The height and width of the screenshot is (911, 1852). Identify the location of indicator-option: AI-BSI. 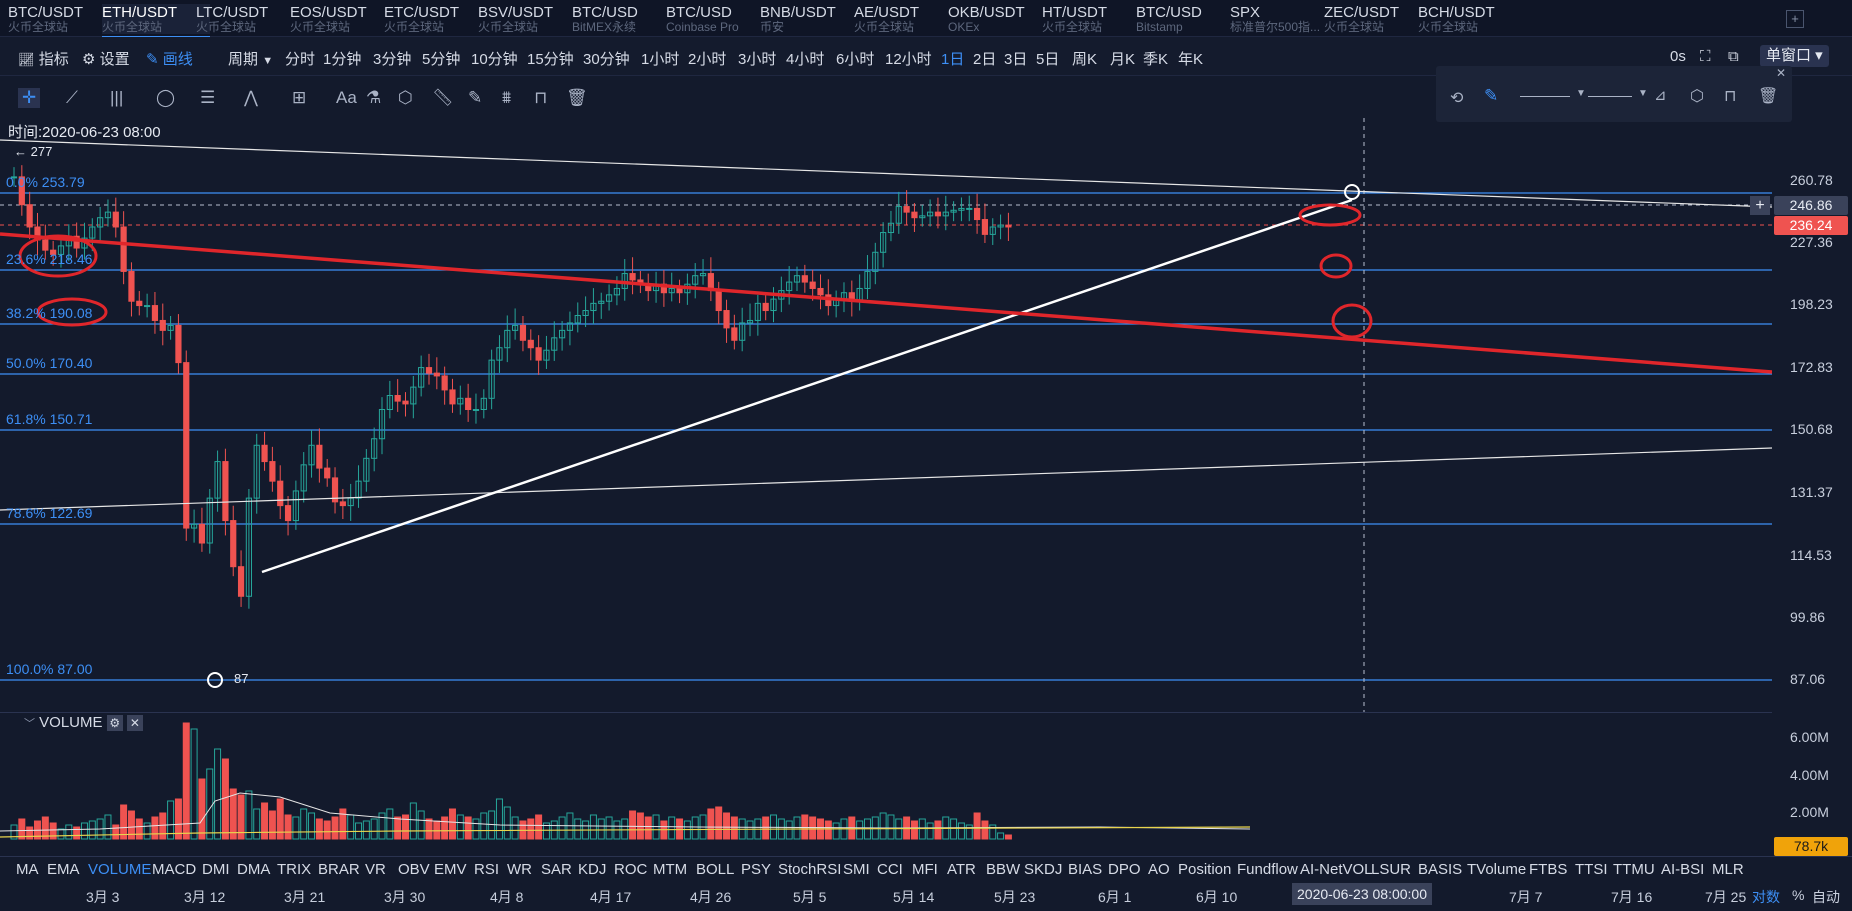
(1683, 869).